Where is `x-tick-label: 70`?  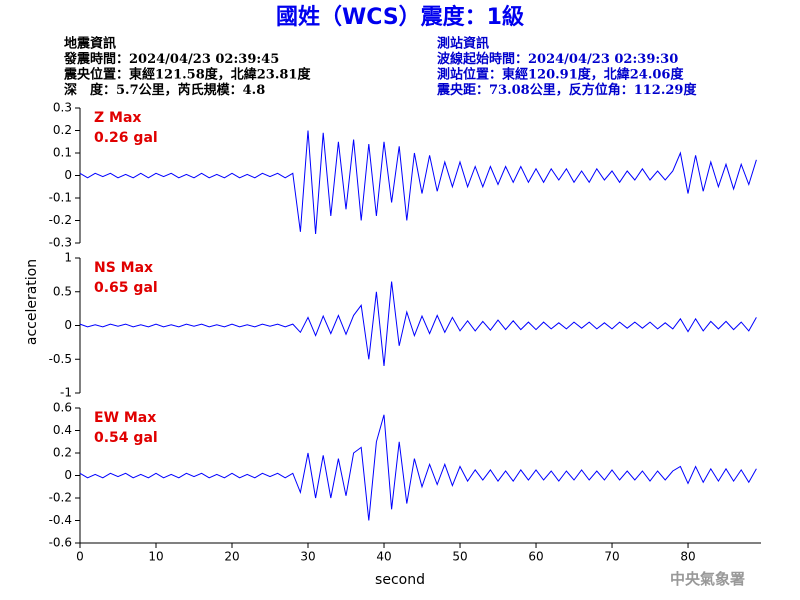
x-tick-label: 70 is located at coordinates (611, 557).